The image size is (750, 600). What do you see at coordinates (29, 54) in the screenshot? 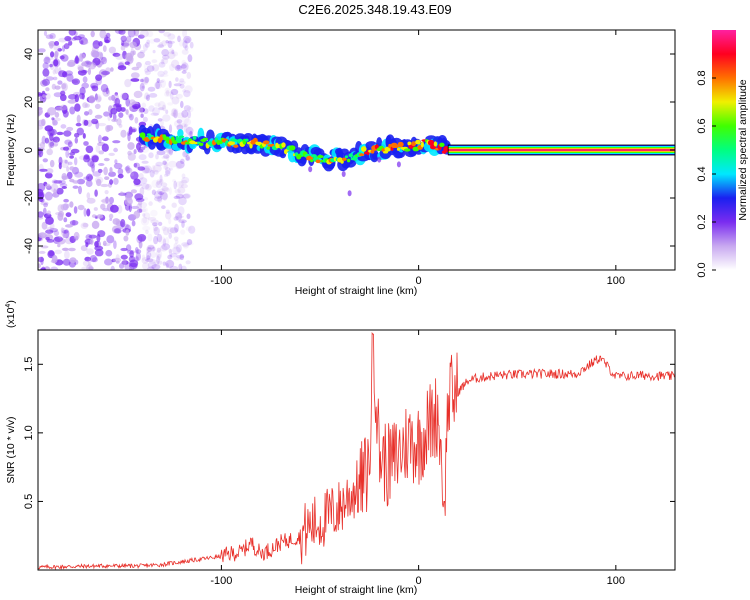
I see `spectrogram-y-tick-label: 40` at bounding box center [29, 54].